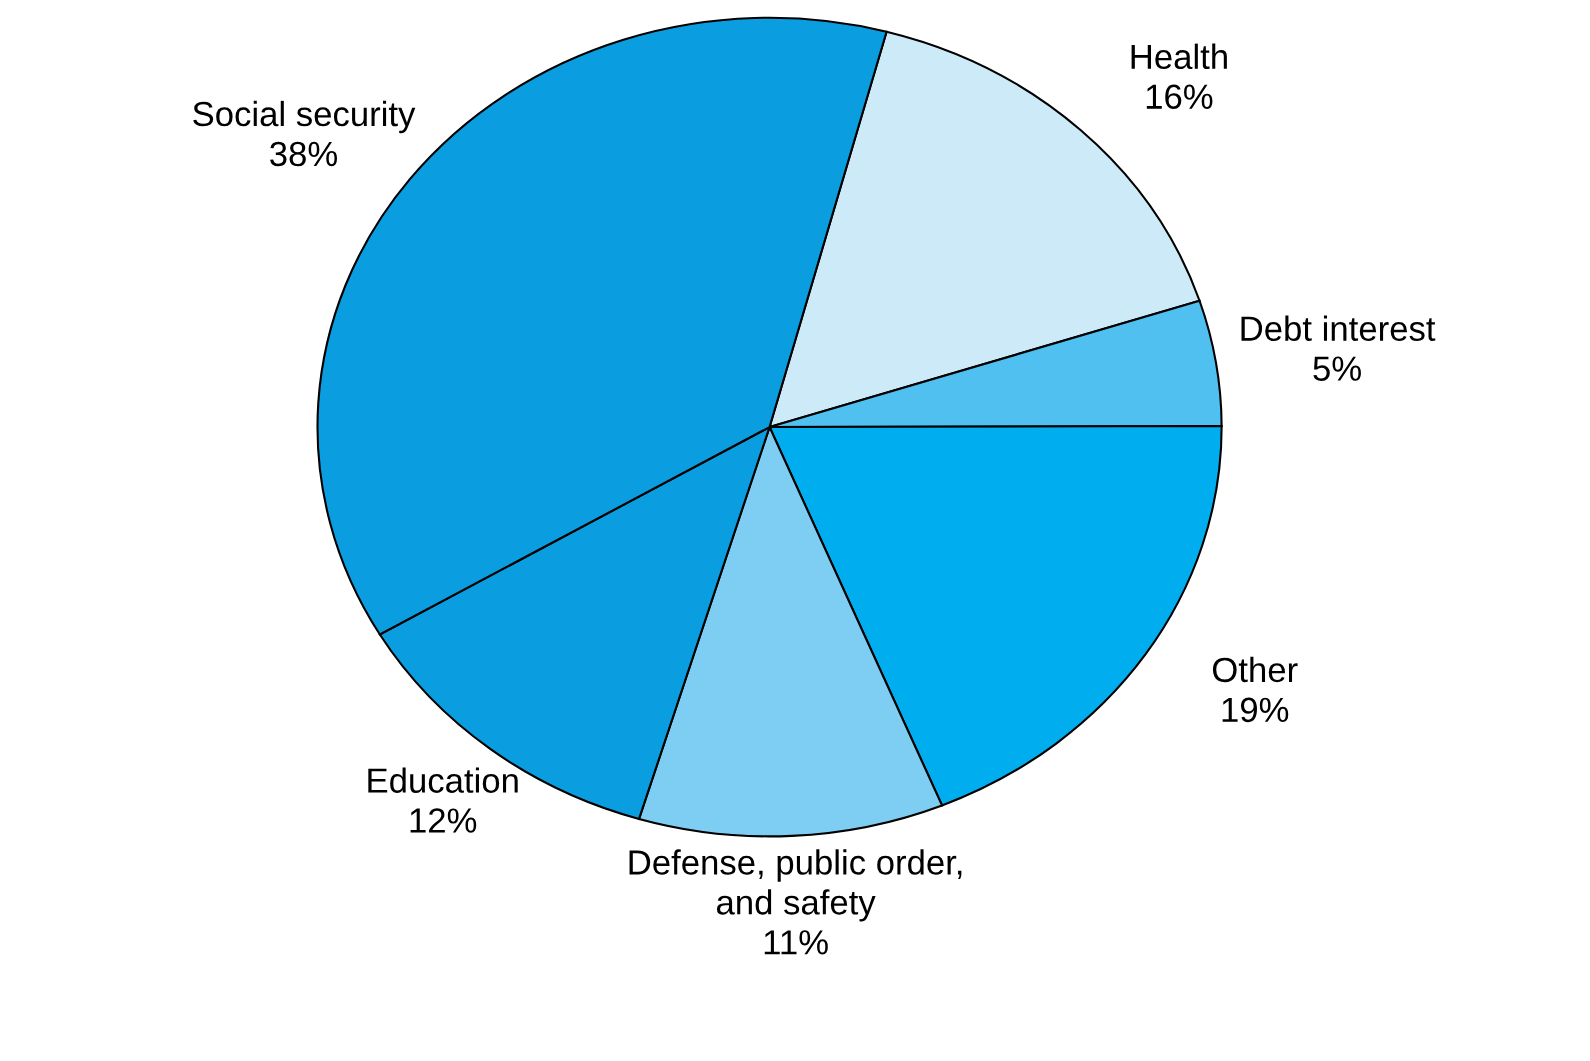  I want to click on slice-label: Health, so click(1179, 56).